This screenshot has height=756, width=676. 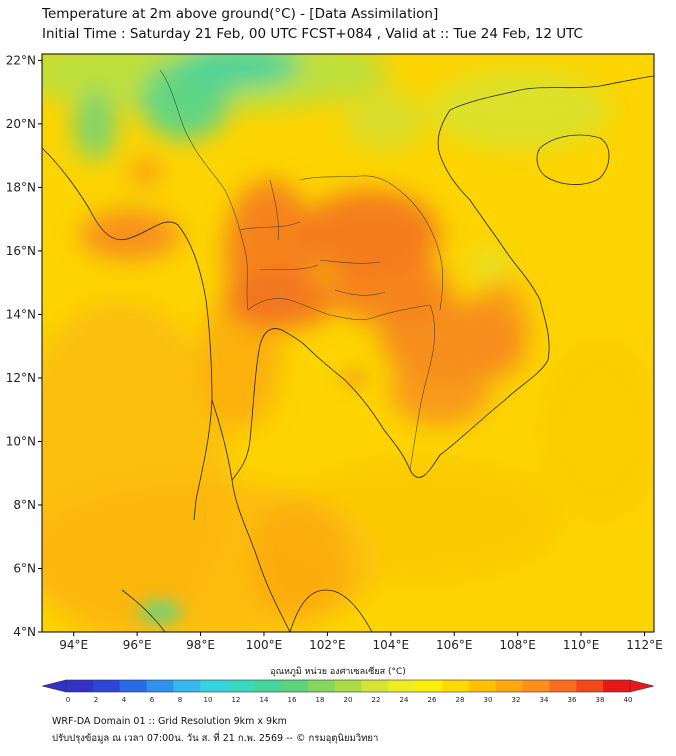 What do you see at coordinates (376, 700) in the screenshot?
I see `colorbar-label: 22` at bounding box center [376, 700].